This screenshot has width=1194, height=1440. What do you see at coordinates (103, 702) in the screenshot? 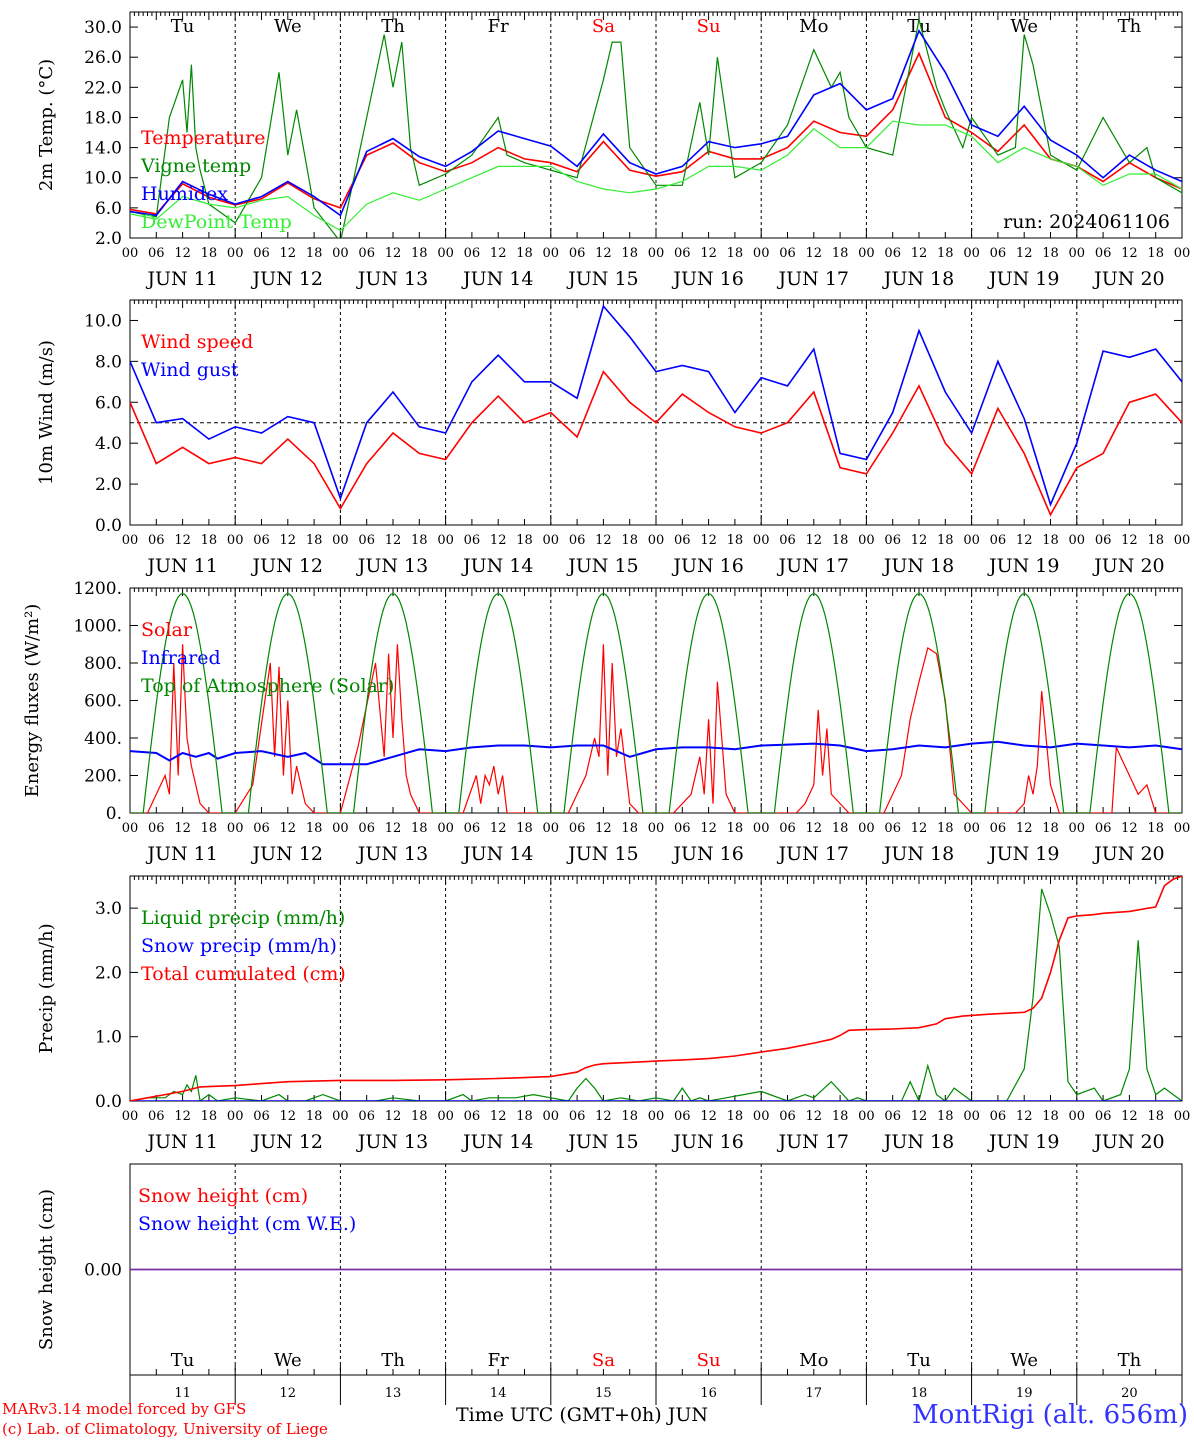
I see `y-tick-label: 600.` at bounding box center [103, 702].